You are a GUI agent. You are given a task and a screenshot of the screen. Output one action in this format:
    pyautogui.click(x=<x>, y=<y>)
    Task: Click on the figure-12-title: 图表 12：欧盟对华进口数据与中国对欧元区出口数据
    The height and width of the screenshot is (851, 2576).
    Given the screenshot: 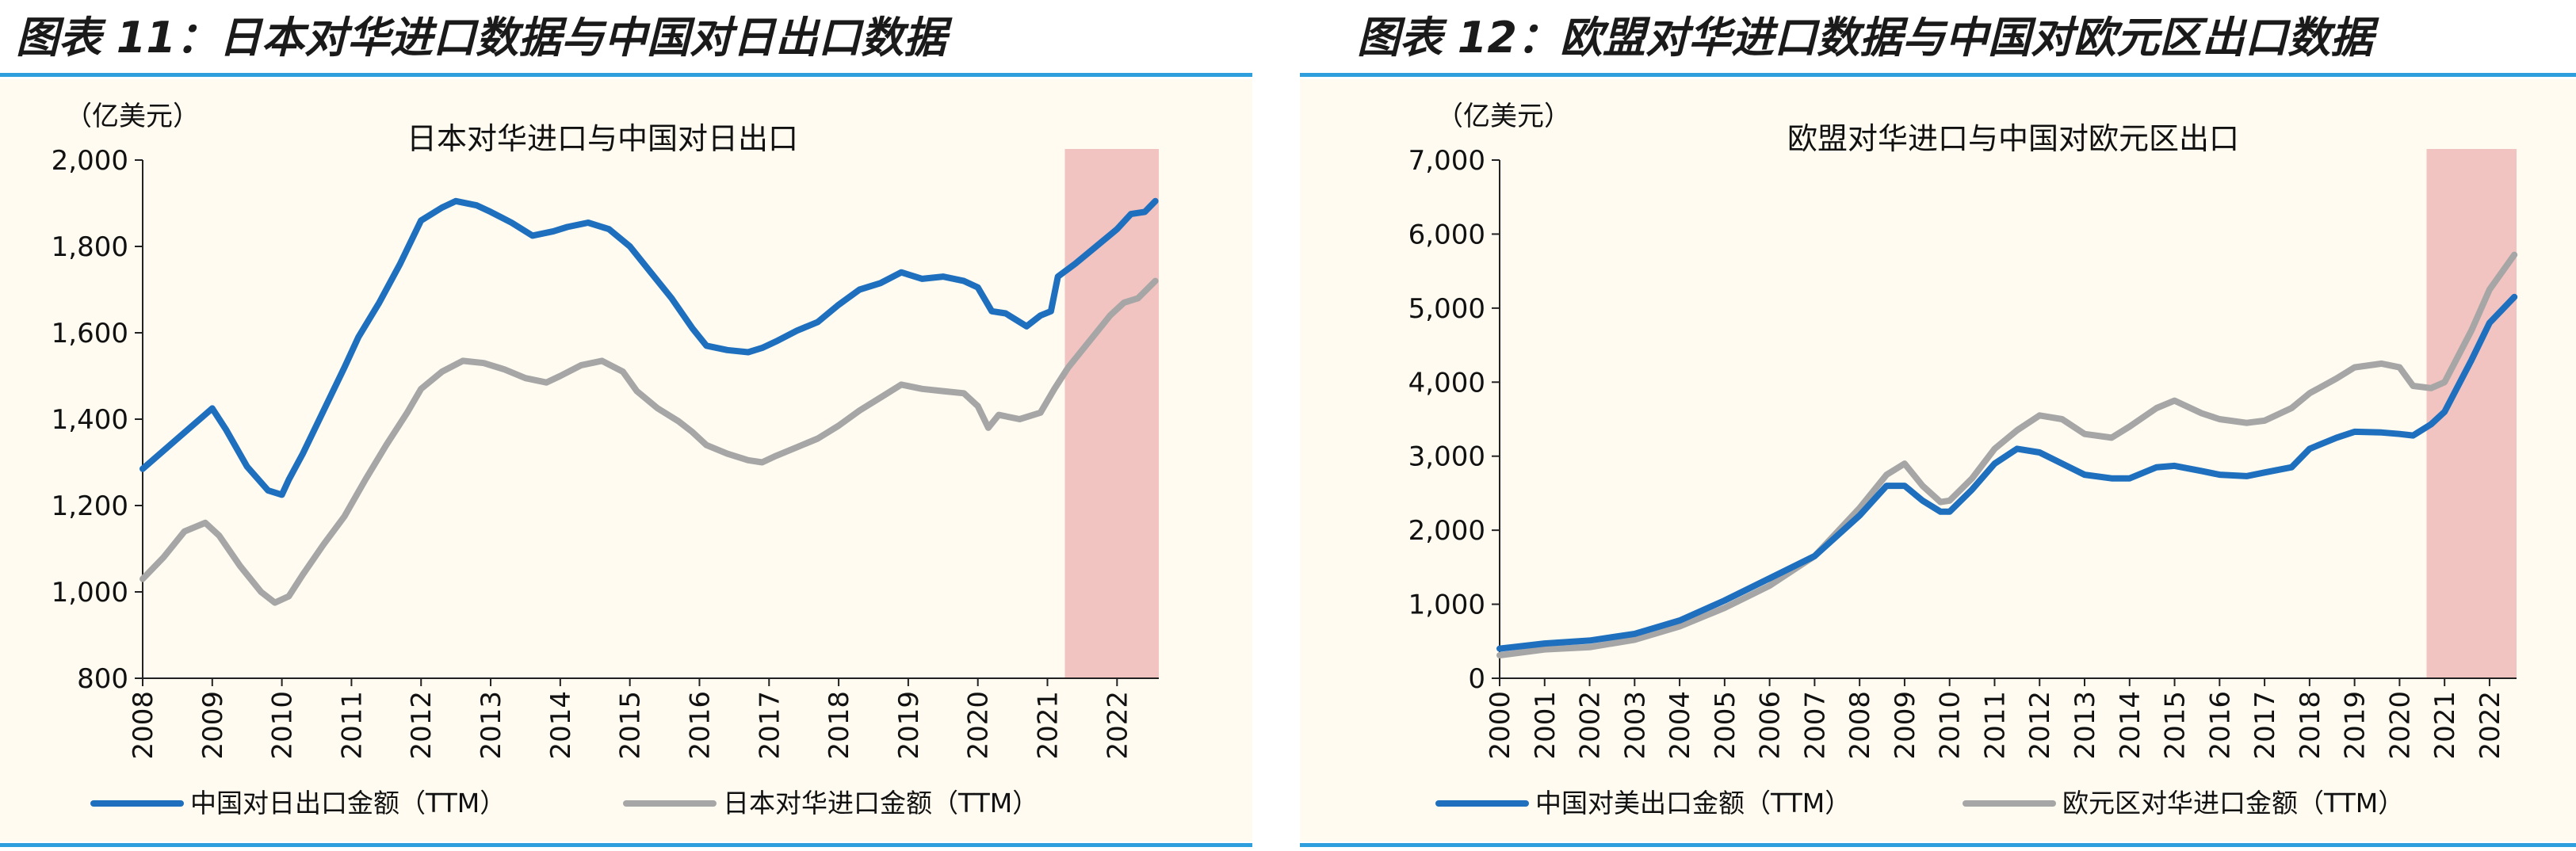 What is the action you would take?
    pyautogui.click(x=1865, y=38)
    